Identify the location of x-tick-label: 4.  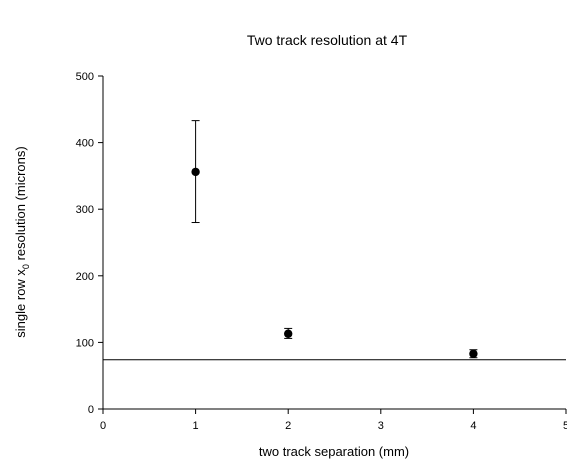
(473, 426).